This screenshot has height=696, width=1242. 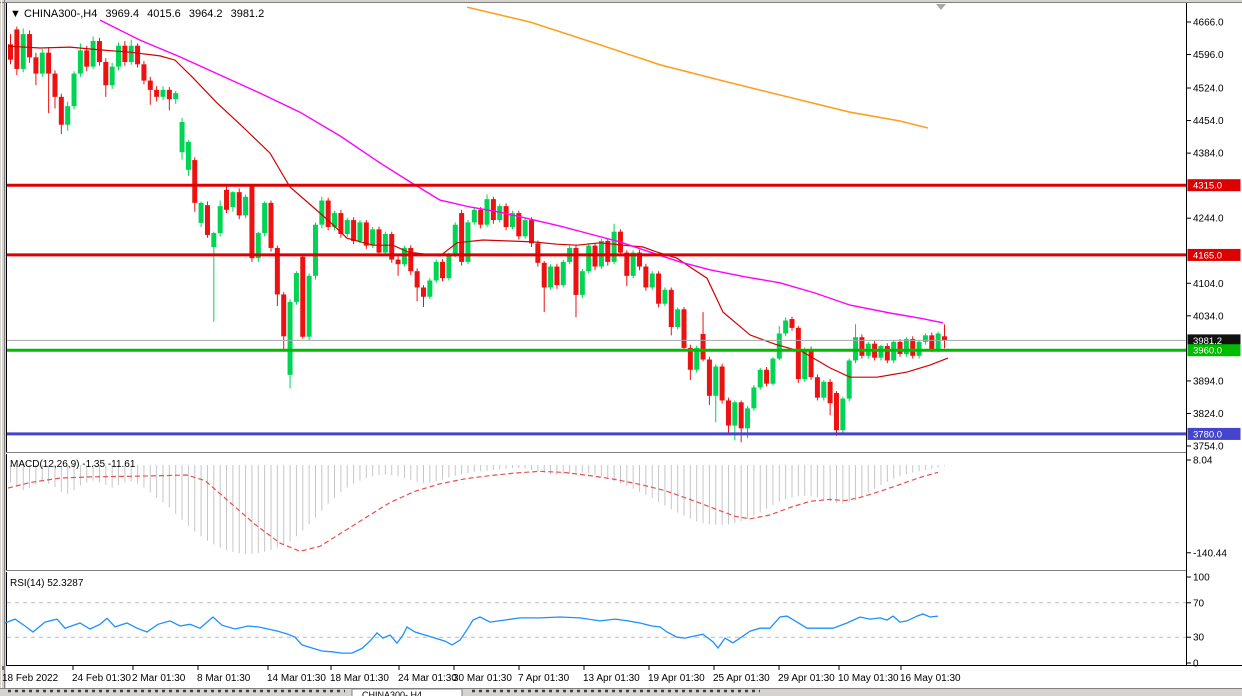 What do you see at coordinates (407, 692) in the screenshot?
I see `active-chart-tab` at bounding box center [407, 692].